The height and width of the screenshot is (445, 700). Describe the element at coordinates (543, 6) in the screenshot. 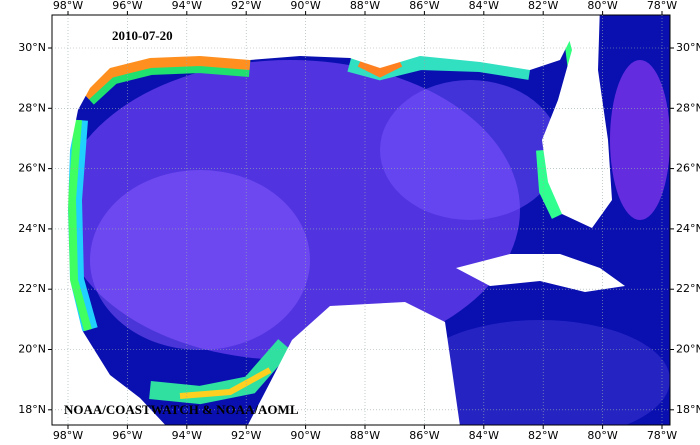

I see `longitude-label-top: 82°W` at that location.